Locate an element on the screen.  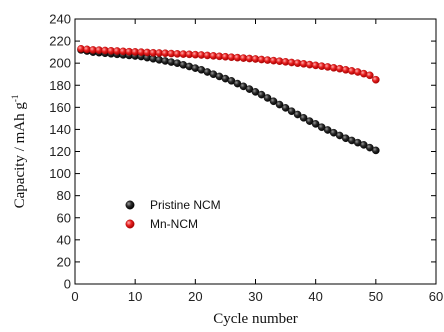
x-tick-label: 10 is located at coordinates (135, 296).